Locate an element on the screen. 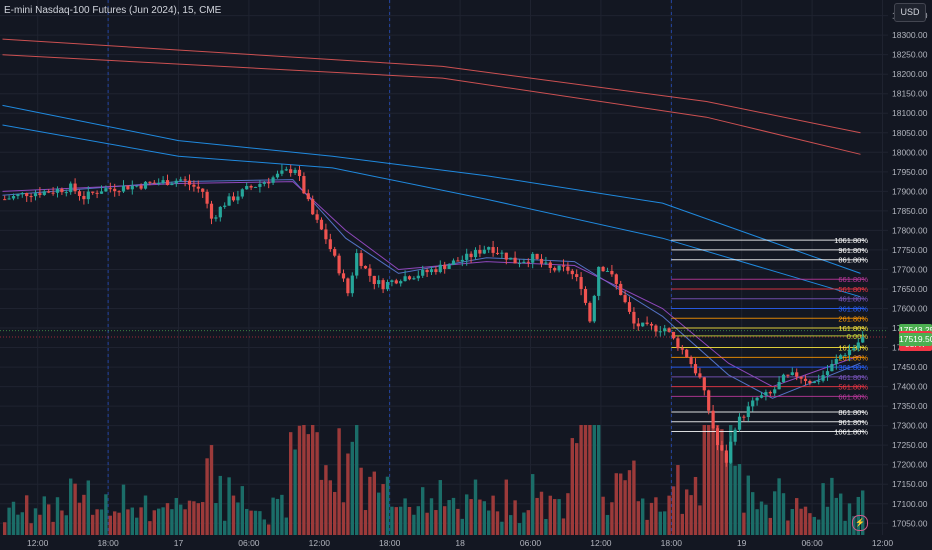 This screenshot has width=932, height=550. fib-level-label: 861.80% is located at coordinates (853, 260).